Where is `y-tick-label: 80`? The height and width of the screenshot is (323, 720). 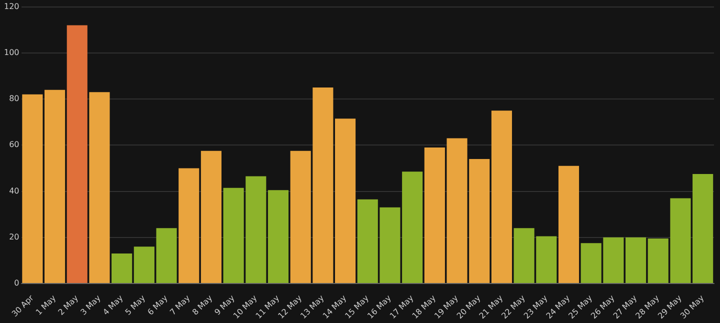 y-tick-label: 80 is located at coordinates (14, 99).